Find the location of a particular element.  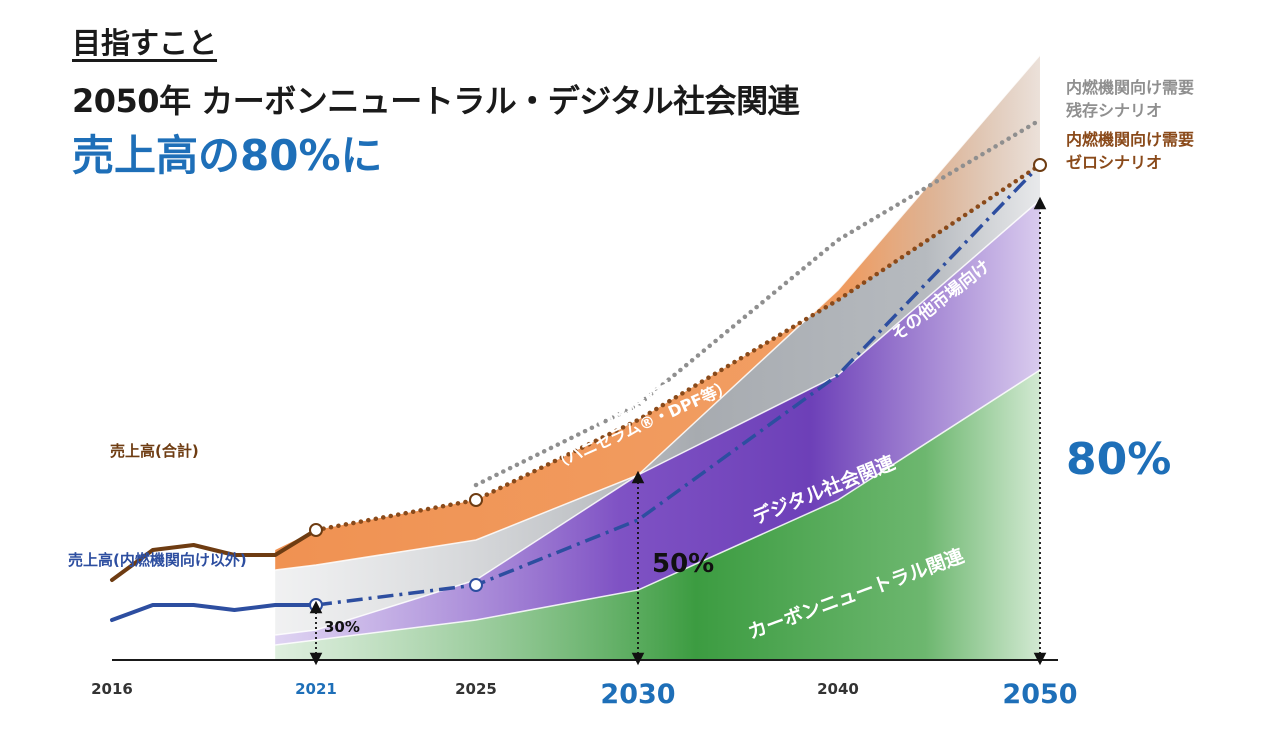

label-zero-scenario: ゼロシナリオ is located at coordinates (1114, 162).